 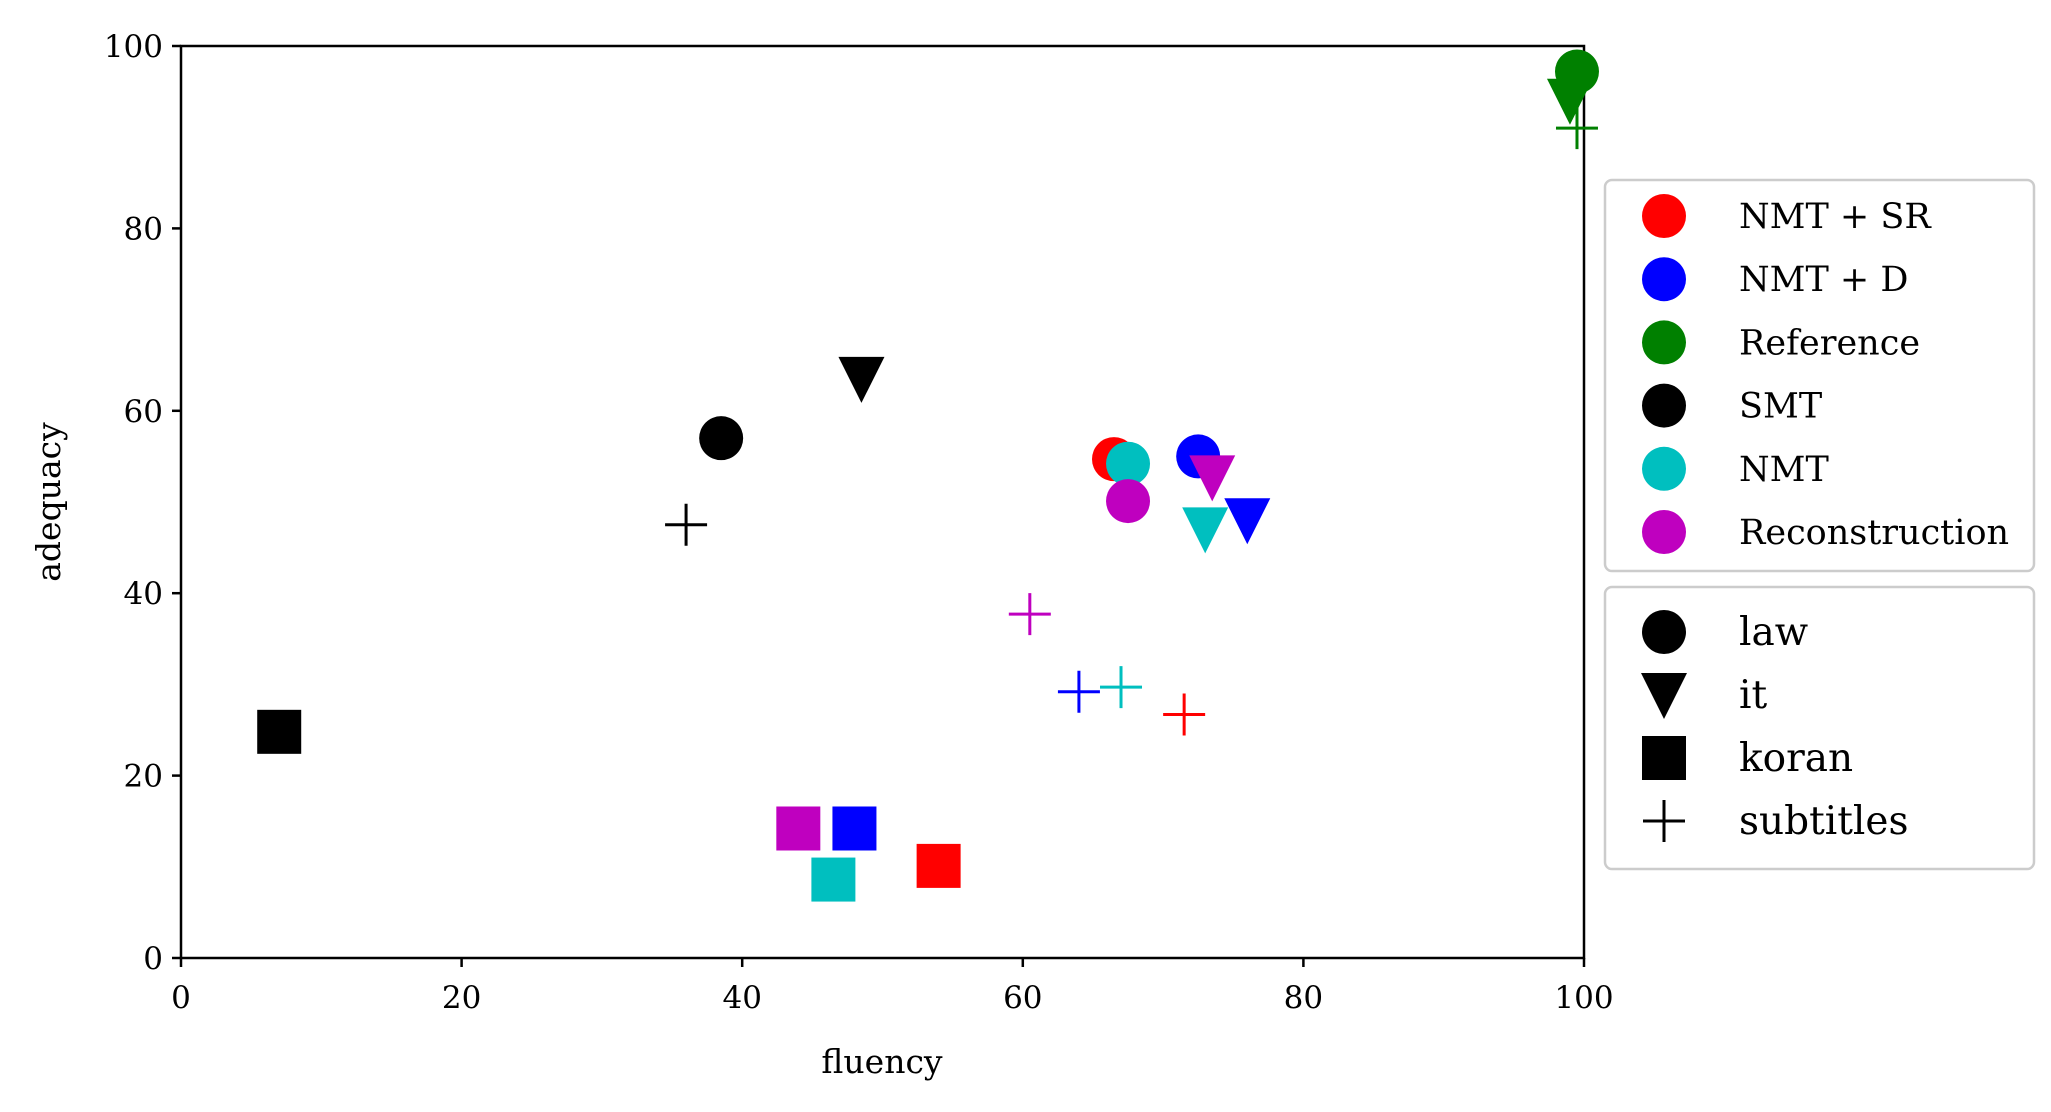 What do you see at coordinates (1022, 998) in the screenshot?
I see `x-tick-label: 60` at bounding box center [1022, 998].